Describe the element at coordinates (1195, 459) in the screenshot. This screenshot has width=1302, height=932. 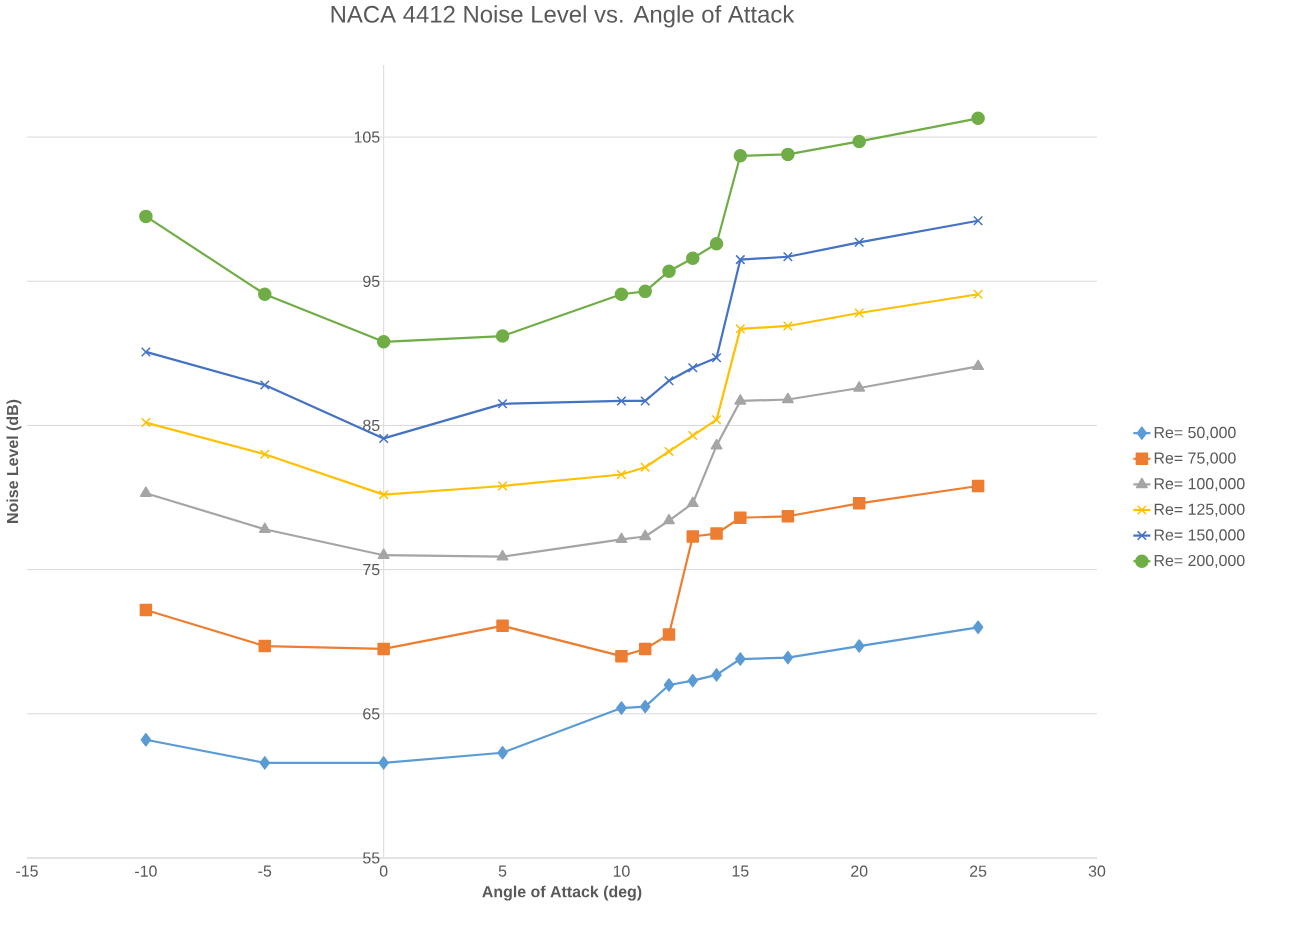
I see `legend-label: Re= 75,000` at that location.